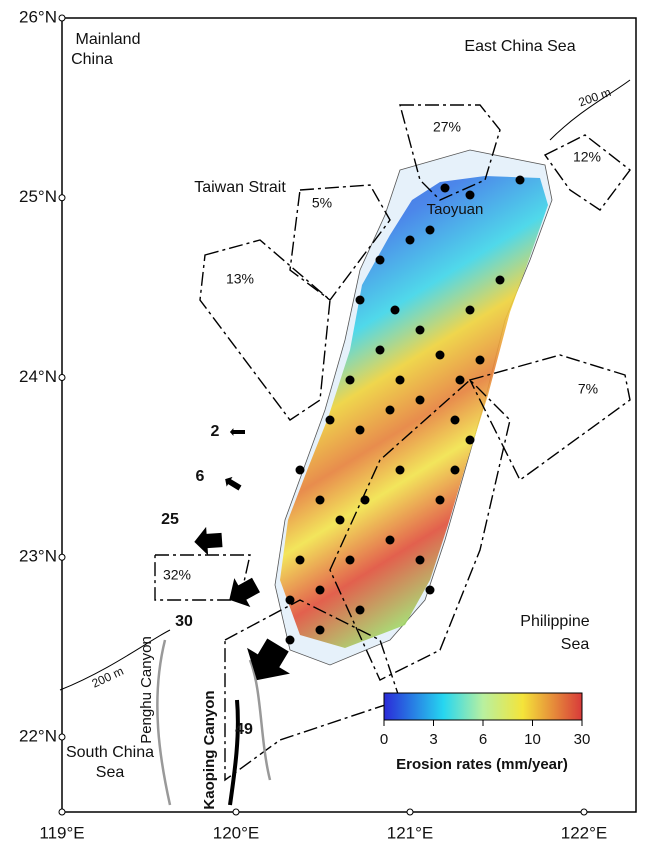 The height and width of the screenshot is (863, 656). What do you see at coordinates (447, 127) in the screenshot?
I see `sediment-share: 27%` at bounding box center [447, 127].